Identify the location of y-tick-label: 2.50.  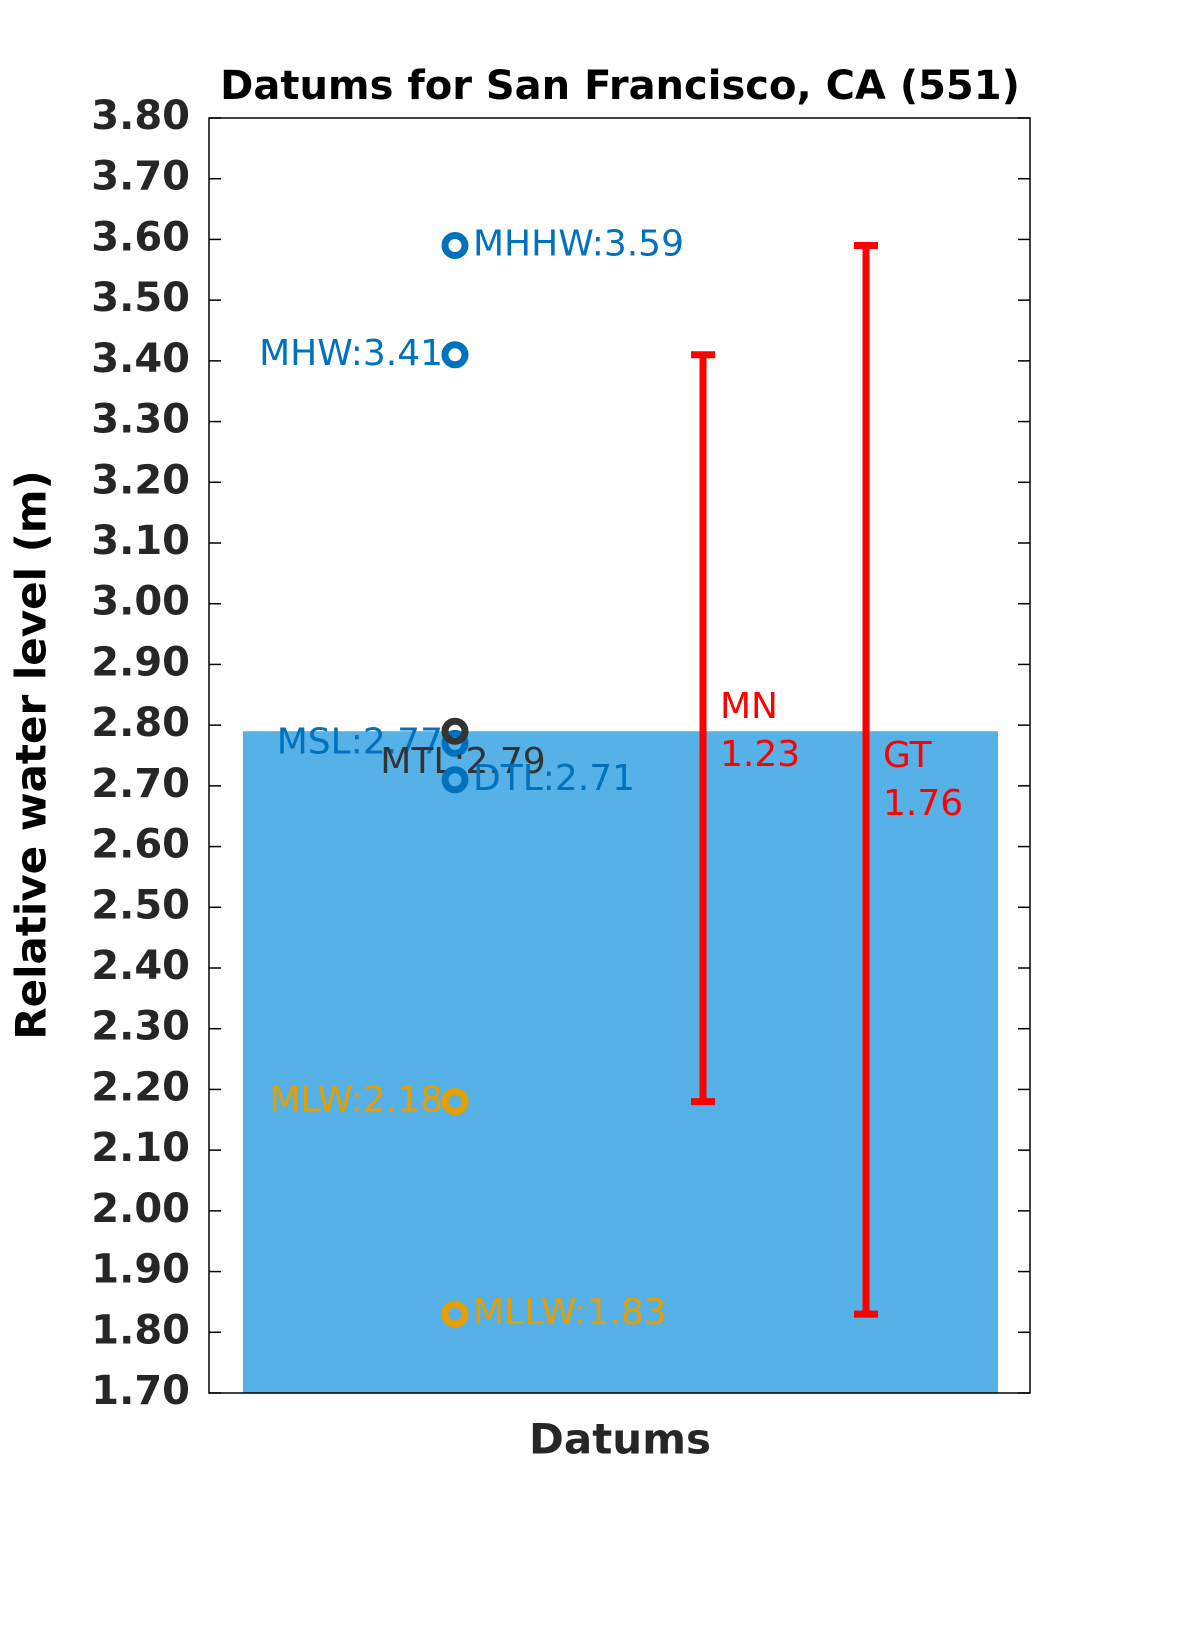
(140, 905).